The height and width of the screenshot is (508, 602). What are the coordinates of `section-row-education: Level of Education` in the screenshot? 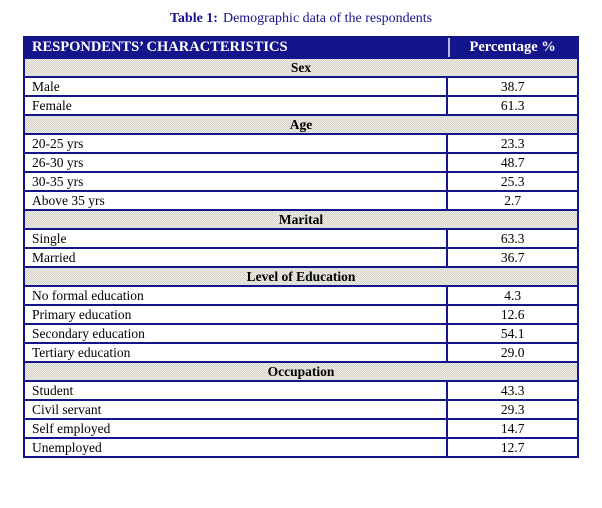 It's located at (301, 276).